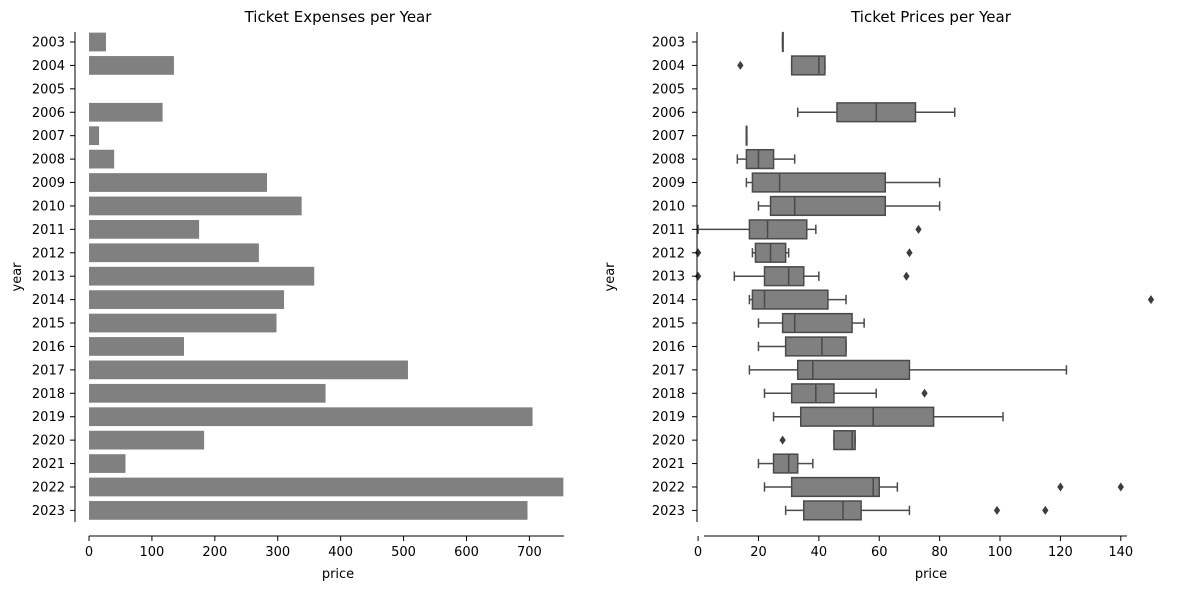 The height and width of the screenshot is (590, 1189). What do you see at coordinates (48, 417) in the screenshot?
I see `y-tick-label: 2019` at bounding box center [48, 417].